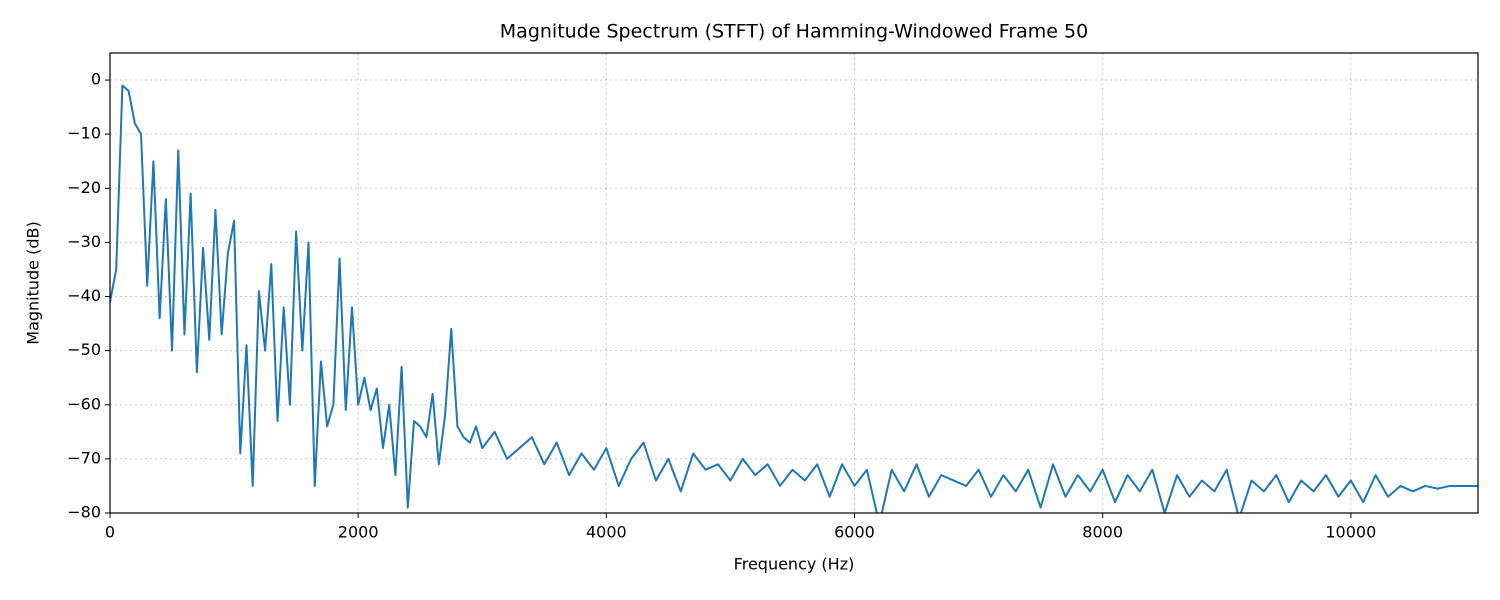 The image size is (1500, 600). Describe the element at coordinates (84, 403) in the screenshot. I see `y-tick-label: −60` at that location.